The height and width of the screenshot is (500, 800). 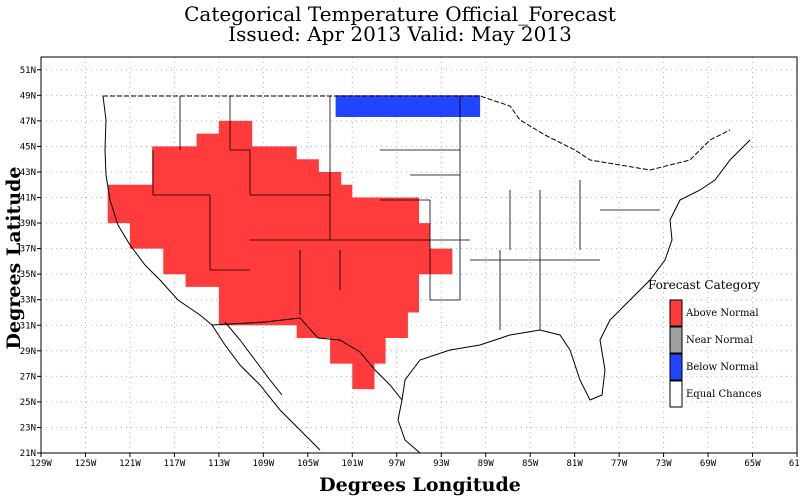 What do you see at coordinates (28, 173) in the screenshot?
I see `y-tick-label: 43N` at bounding box center [28, 173].